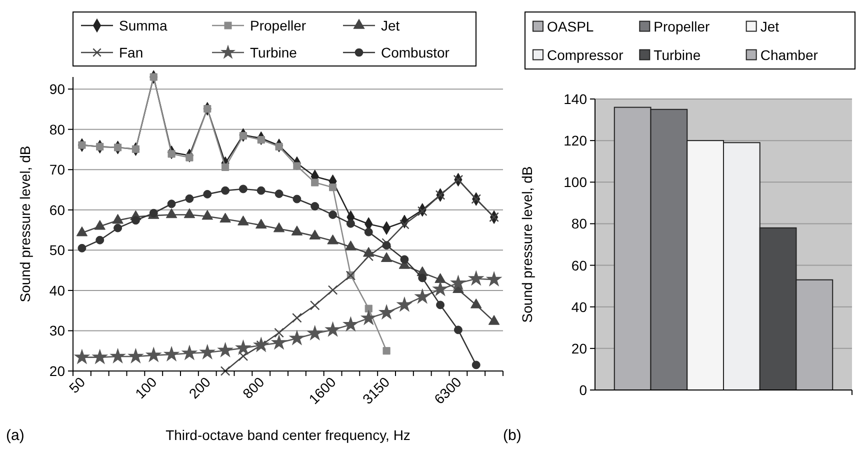 This screenshot has height=459, width=859. Describe the element at coordinates (288, 435) in the screenshot. I see `x-axis-title: Third-octave band center frequency, Hz` at that location.